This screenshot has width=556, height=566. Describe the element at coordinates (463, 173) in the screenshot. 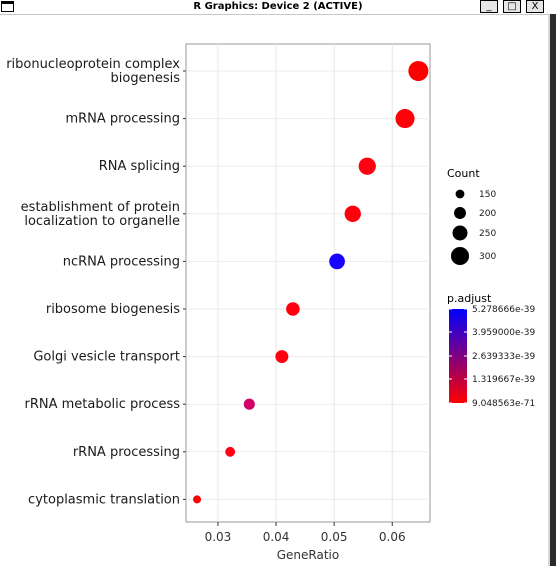

I see `size-legend-title: Count` at that location.